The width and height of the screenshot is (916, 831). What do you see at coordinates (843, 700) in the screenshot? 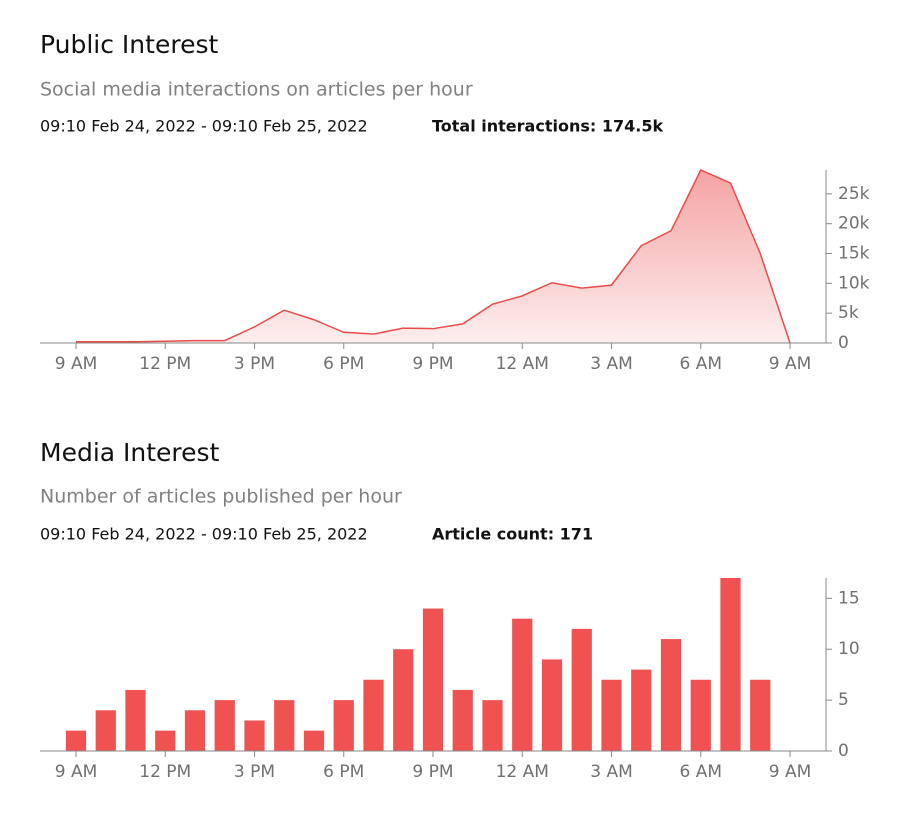
I see `y-tick-label: 5` at bounding box center [843, 700].